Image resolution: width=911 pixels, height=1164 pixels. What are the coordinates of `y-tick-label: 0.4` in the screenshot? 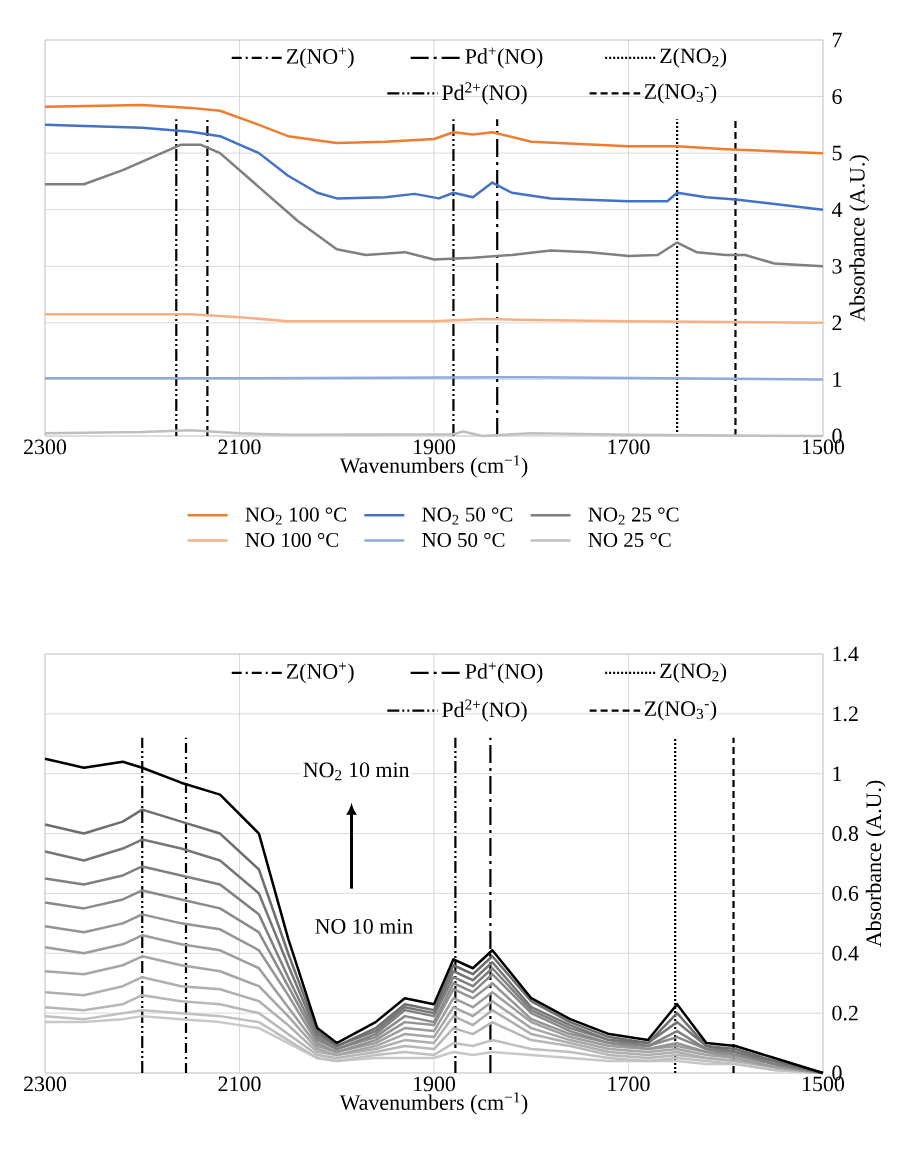 It's located at (845, 953).